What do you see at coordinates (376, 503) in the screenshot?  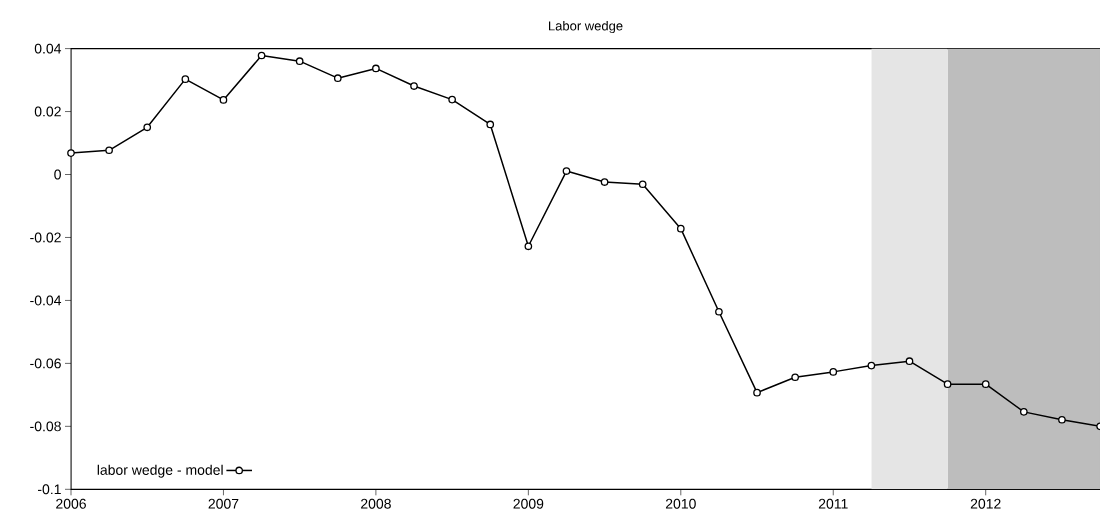 I see `x-tick-label: 2008` at bounding box center [376, 503].